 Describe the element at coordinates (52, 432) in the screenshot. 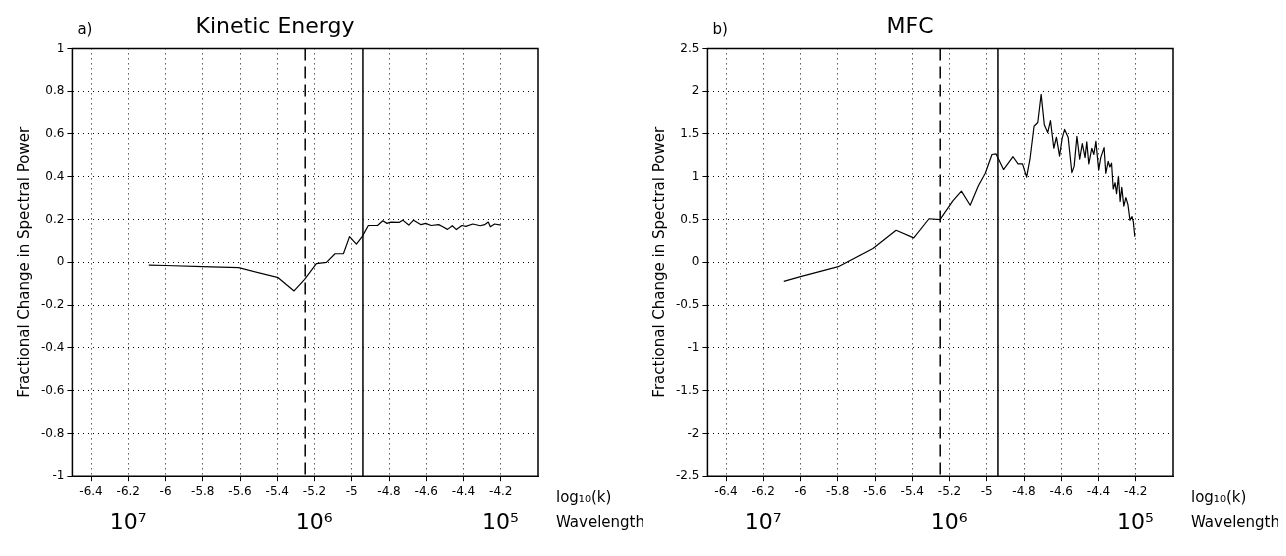

I see `y-tick-label: -0.8` at that location.